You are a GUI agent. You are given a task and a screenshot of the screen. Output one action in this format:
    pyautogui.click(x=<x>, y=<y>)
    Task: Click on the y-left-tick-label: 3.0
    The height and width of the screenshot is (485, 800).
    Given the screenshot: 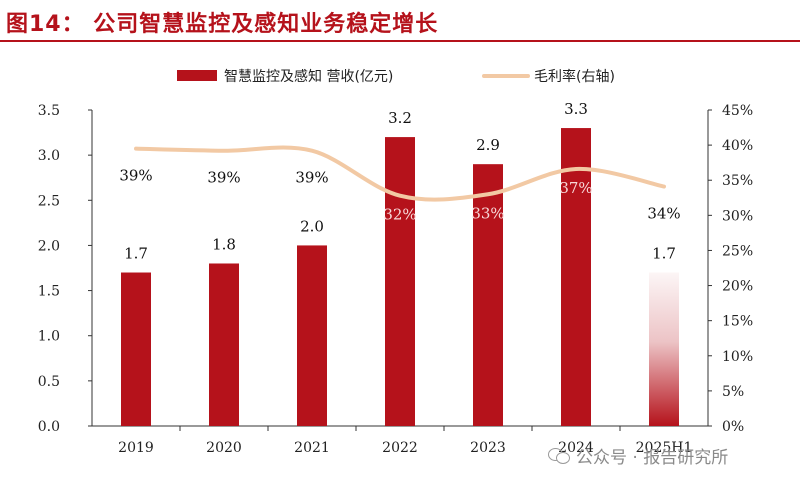 What is the action you would take?
    pyautogui.click(x=49, y=156)
    